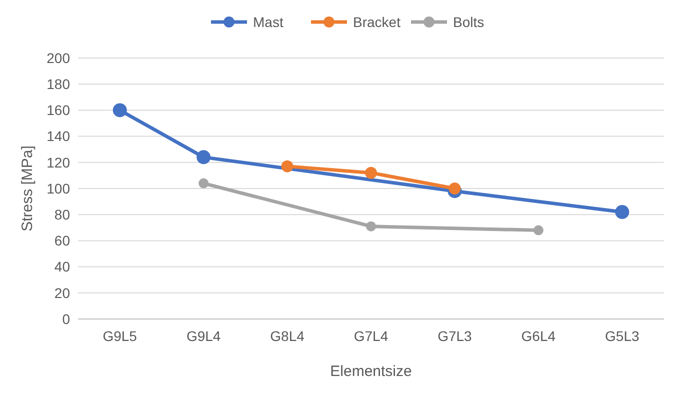  I want to click on y-tick-label: 40, so click(62, 266).